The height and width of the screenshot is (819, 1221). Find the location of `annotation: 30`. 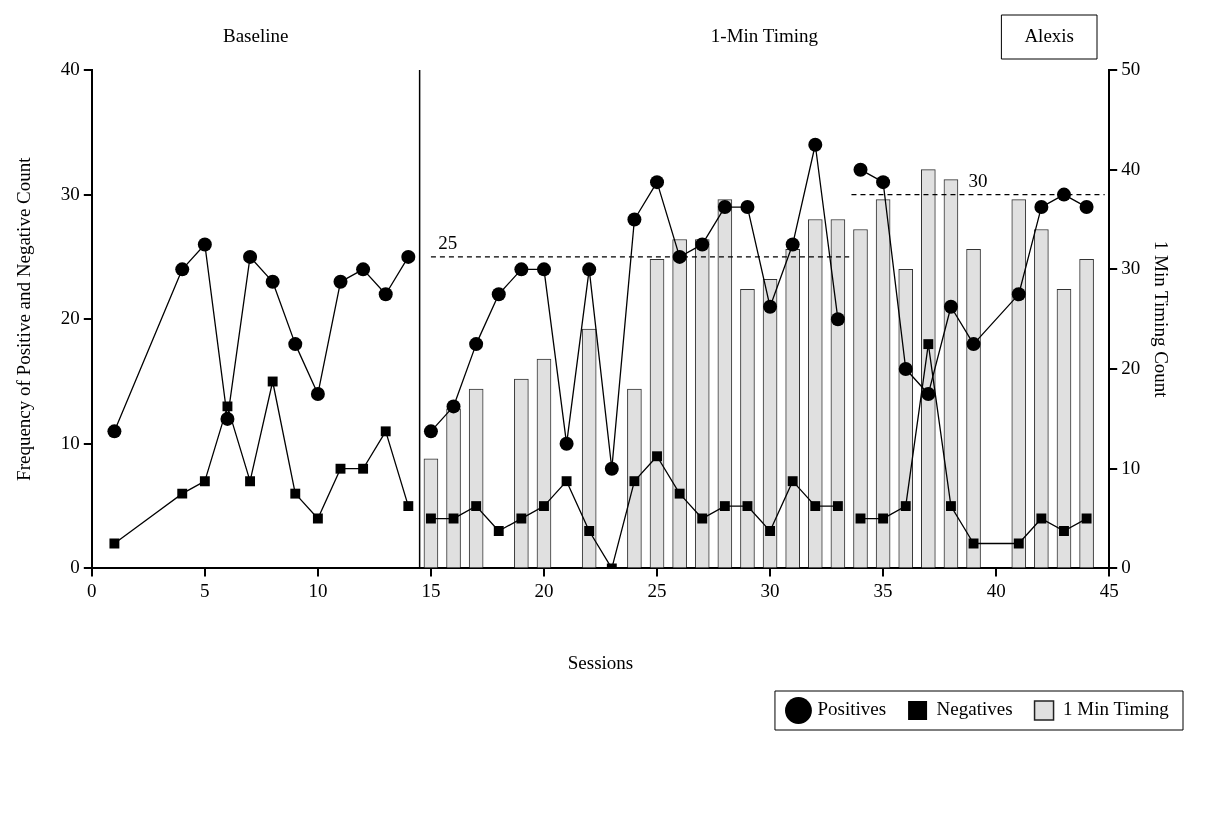

annotation: 30 is located at coordinates (978, 180).